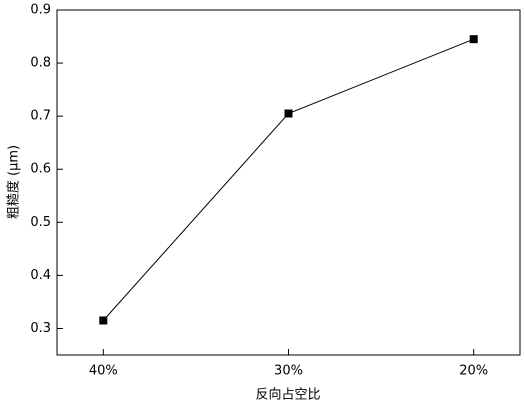 The width and height of the screenshot is (524, 410). Describe the element at coordinates (103, 371) in the screenshot. I see `x-tick-label: 40%` at that location.